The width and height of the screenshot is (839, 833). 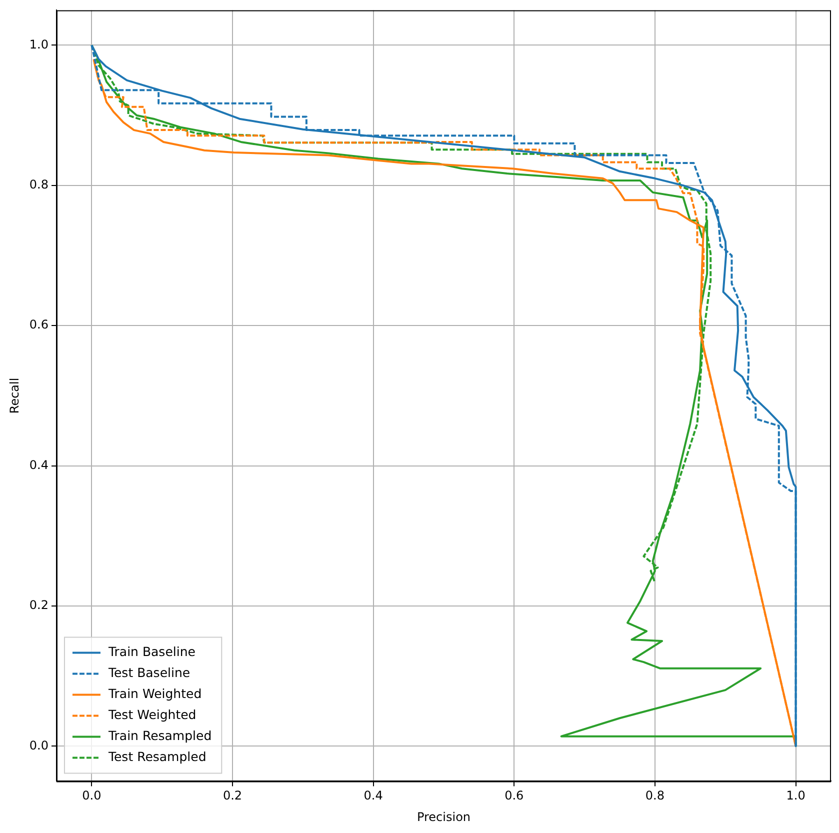 What do you see at coordinates (156, 756) in the screenshot?
I see `legend-label: Test Resampled` at bounding box center [156, 756].